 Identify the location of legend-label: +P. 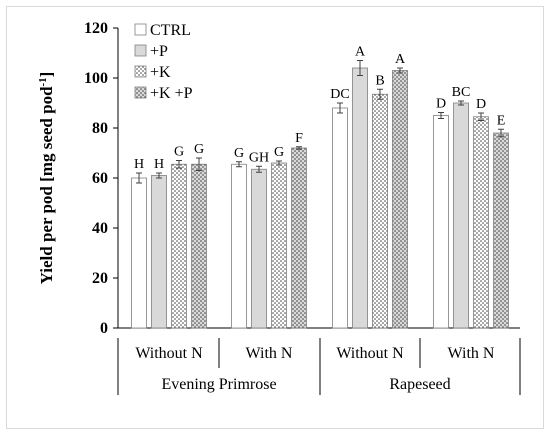
(159, 51).